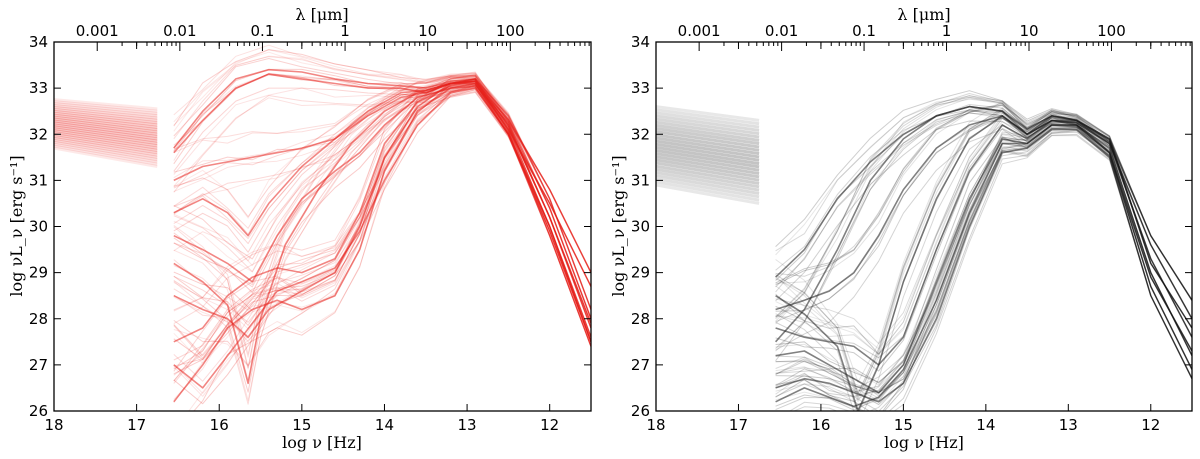 The image size is (1200, 459). Describe the element at coordinates (655, 425) in the screenshot. I see `x-tick-label: 18` at that location.